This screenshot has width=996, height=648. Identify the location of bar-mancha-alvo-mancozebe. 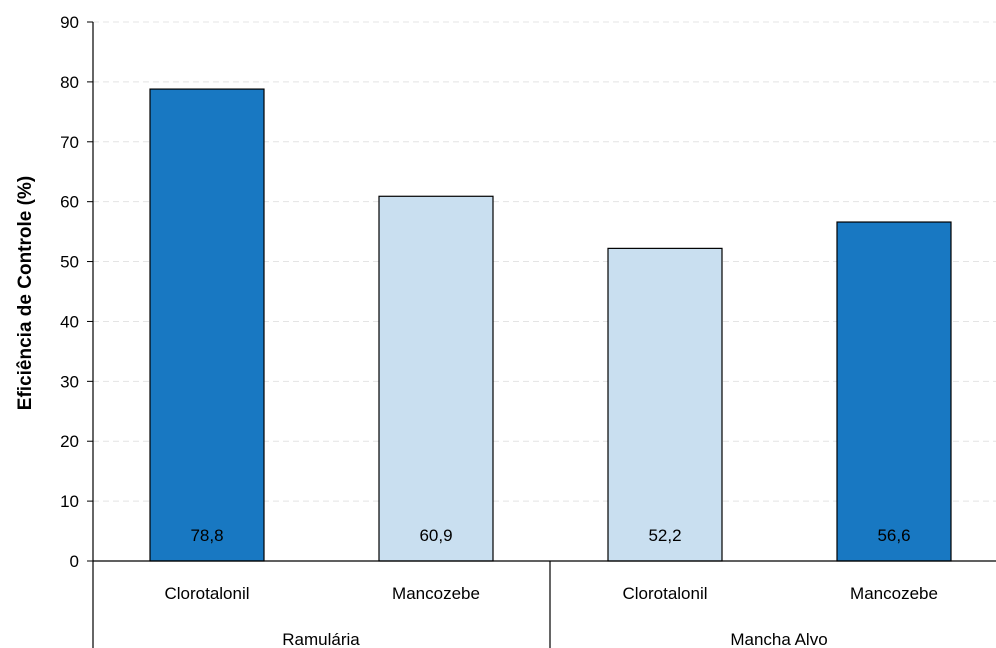
(894, 391).